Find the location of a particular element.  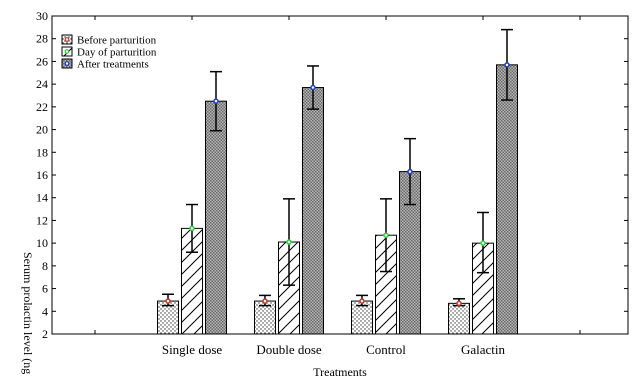

bar-dots is located at coordinates (459, 318).